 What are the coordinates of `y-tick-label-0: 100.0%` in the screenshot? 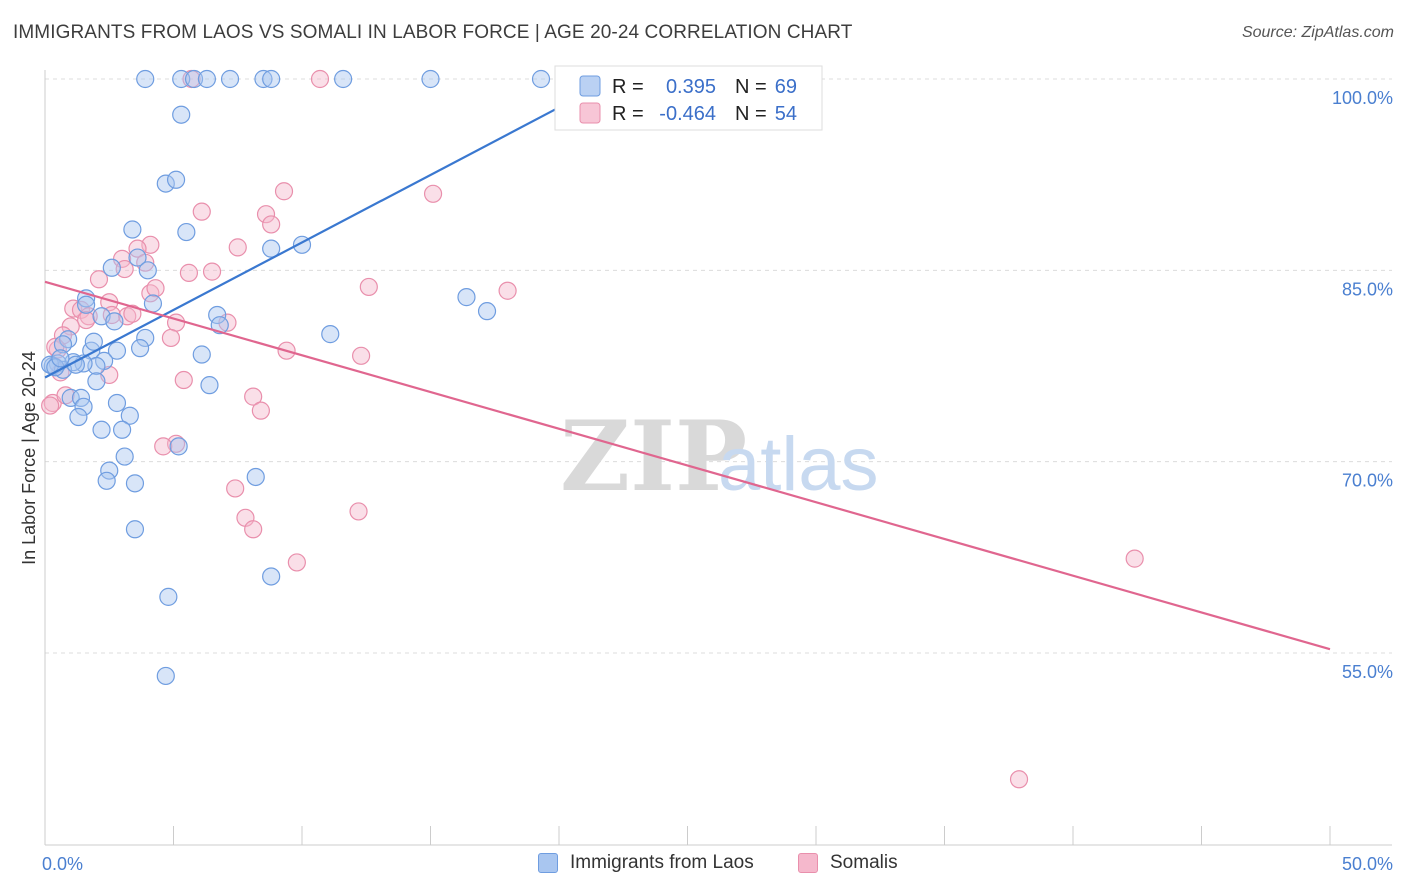 It's located at (1362, 98).